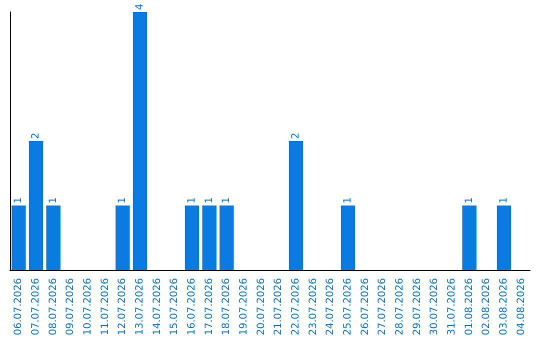 The image size is (540, 340). I want to click on x-tick-label: 01.08.2026, so click(469, 307).